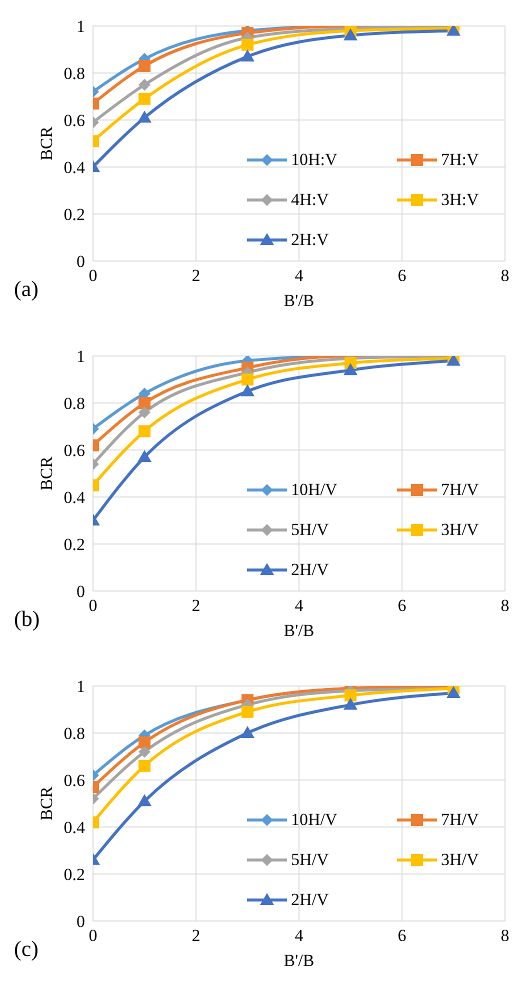  Describe the element at coordinates (460, 160) in the screenshot. I see `legend-label: 7H:V` at that location.